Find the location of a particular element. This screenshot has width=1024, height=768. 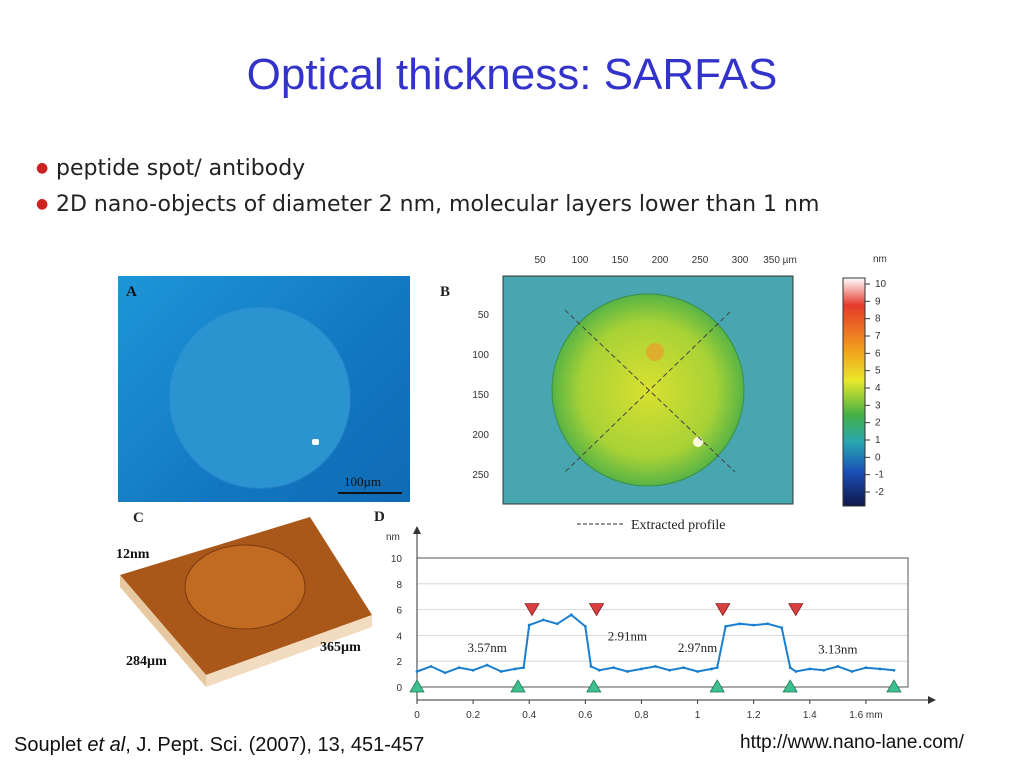

x-tick-label: 200 is located at coordinates (660, 260).